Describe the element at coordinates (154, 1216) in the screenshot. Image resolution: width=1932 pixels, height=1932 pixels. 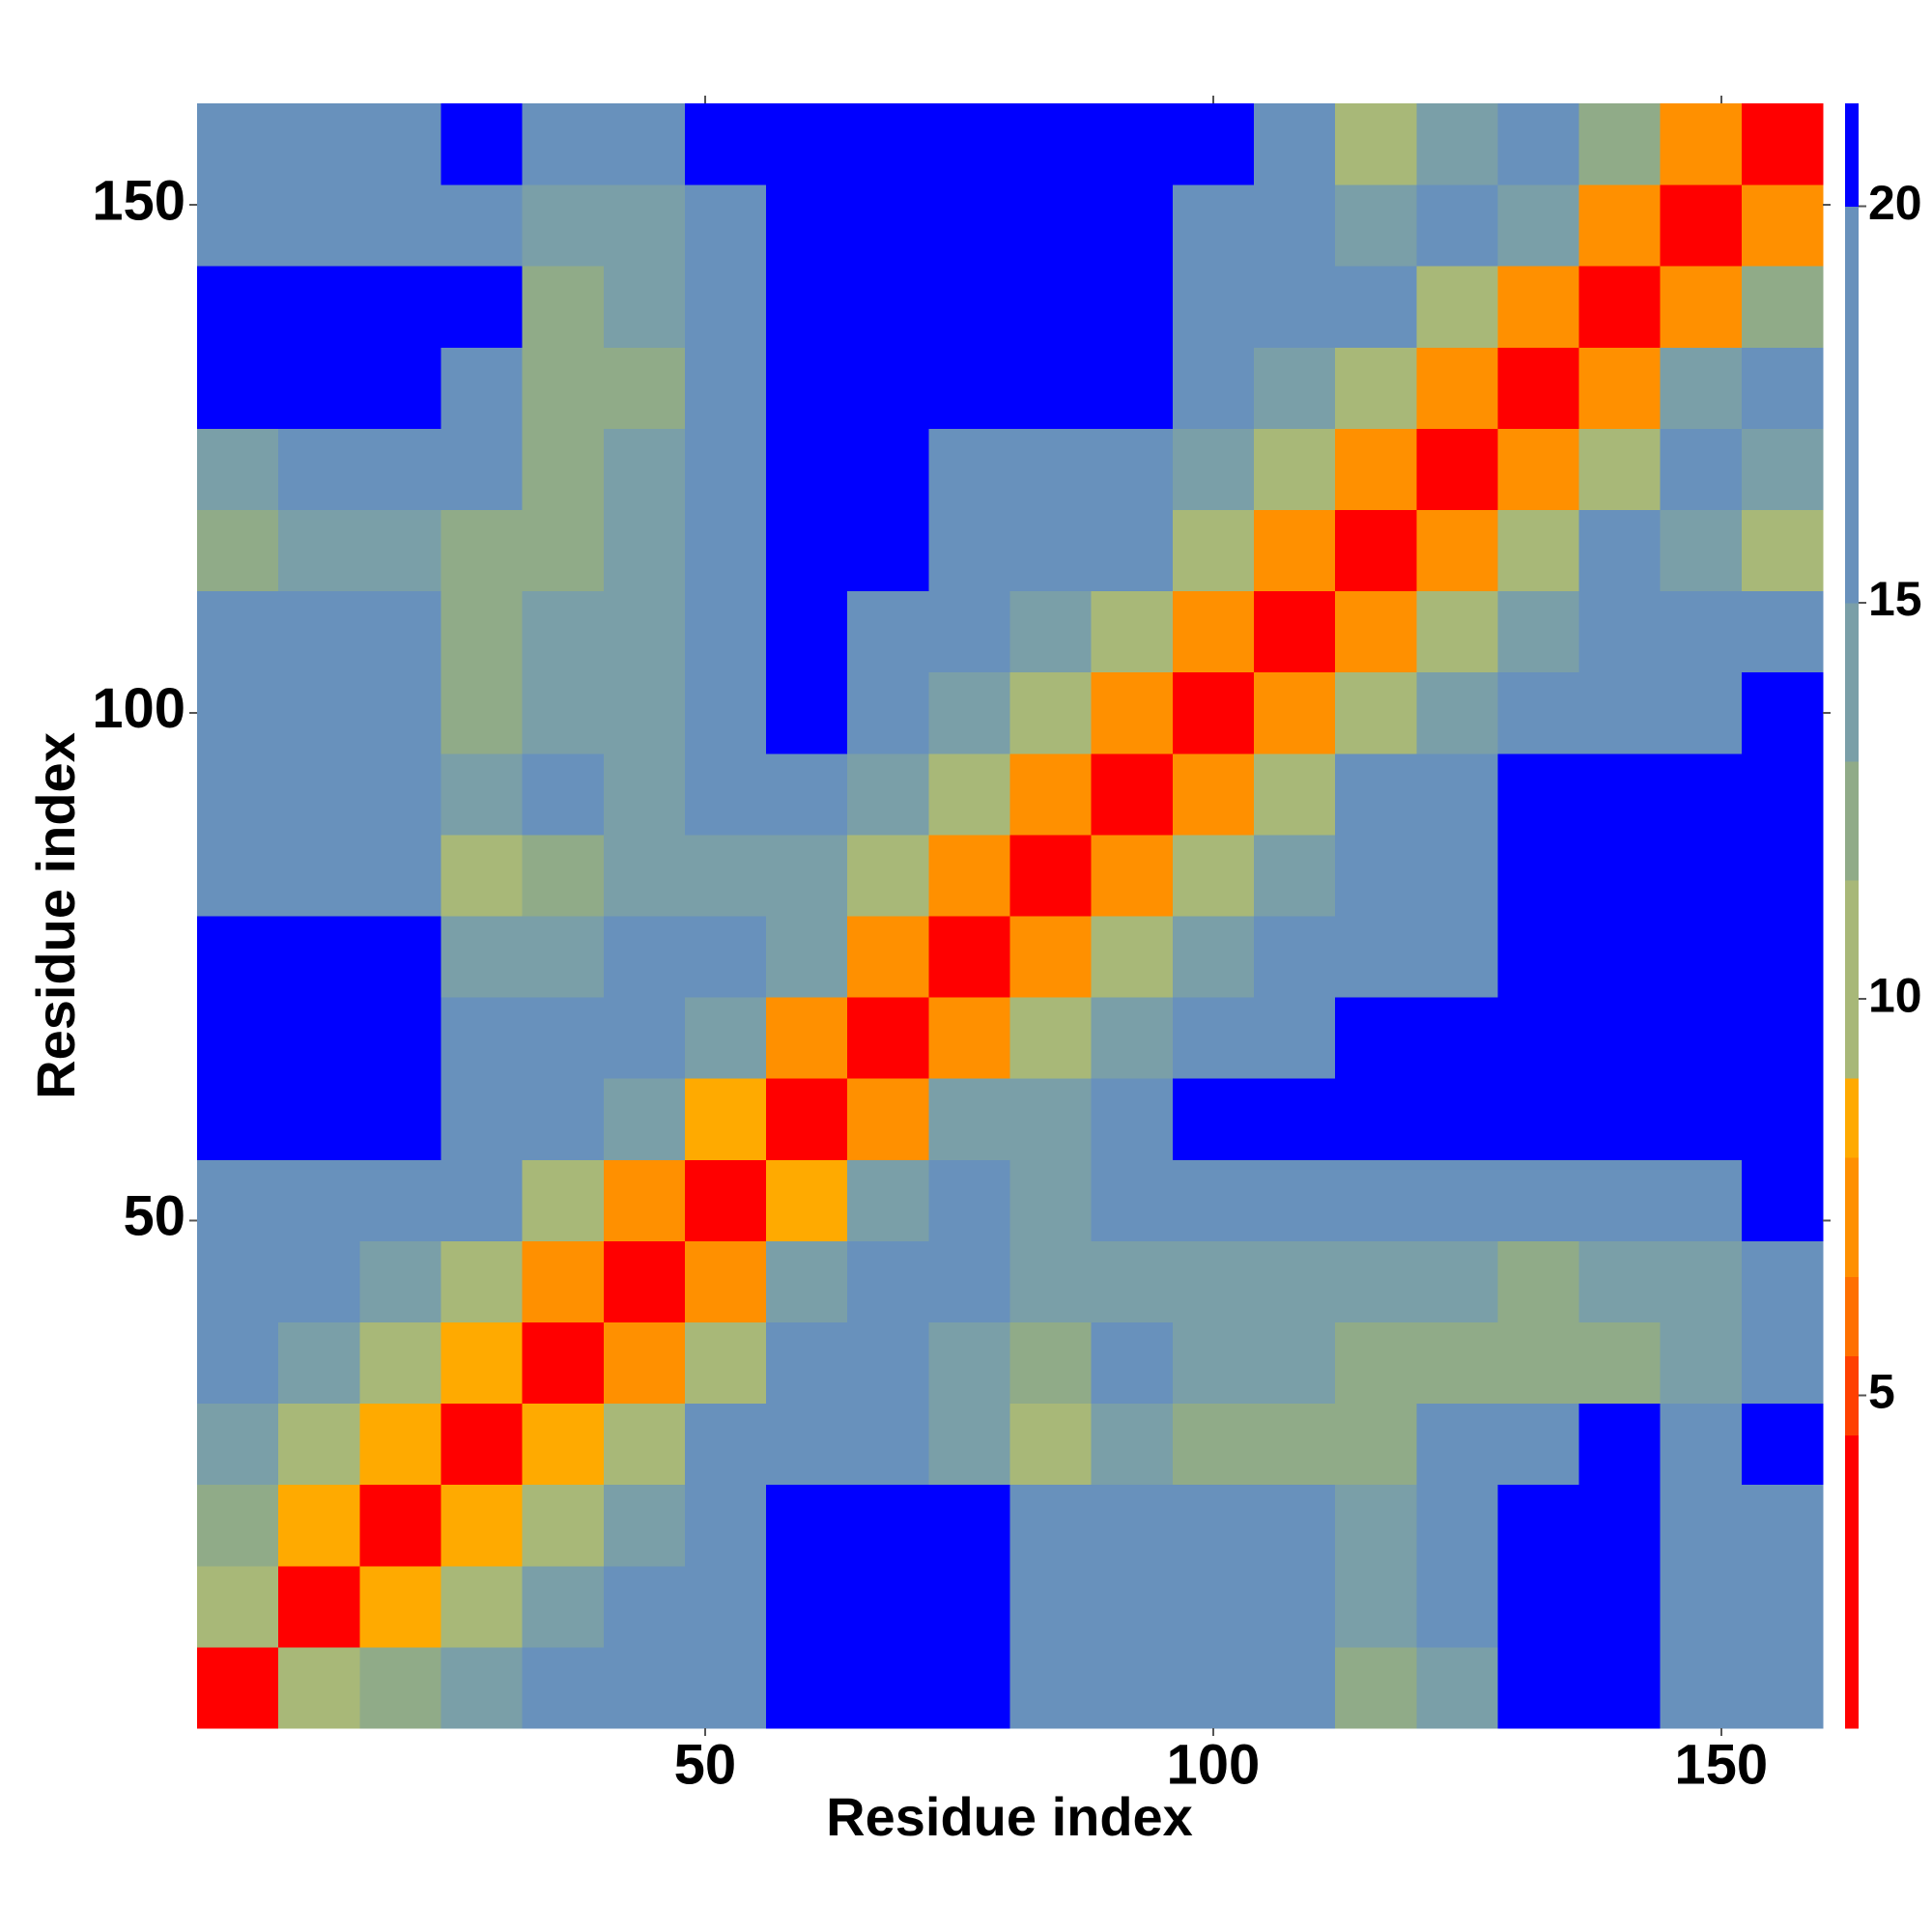
I see `y-tick-label: 50` at that location.